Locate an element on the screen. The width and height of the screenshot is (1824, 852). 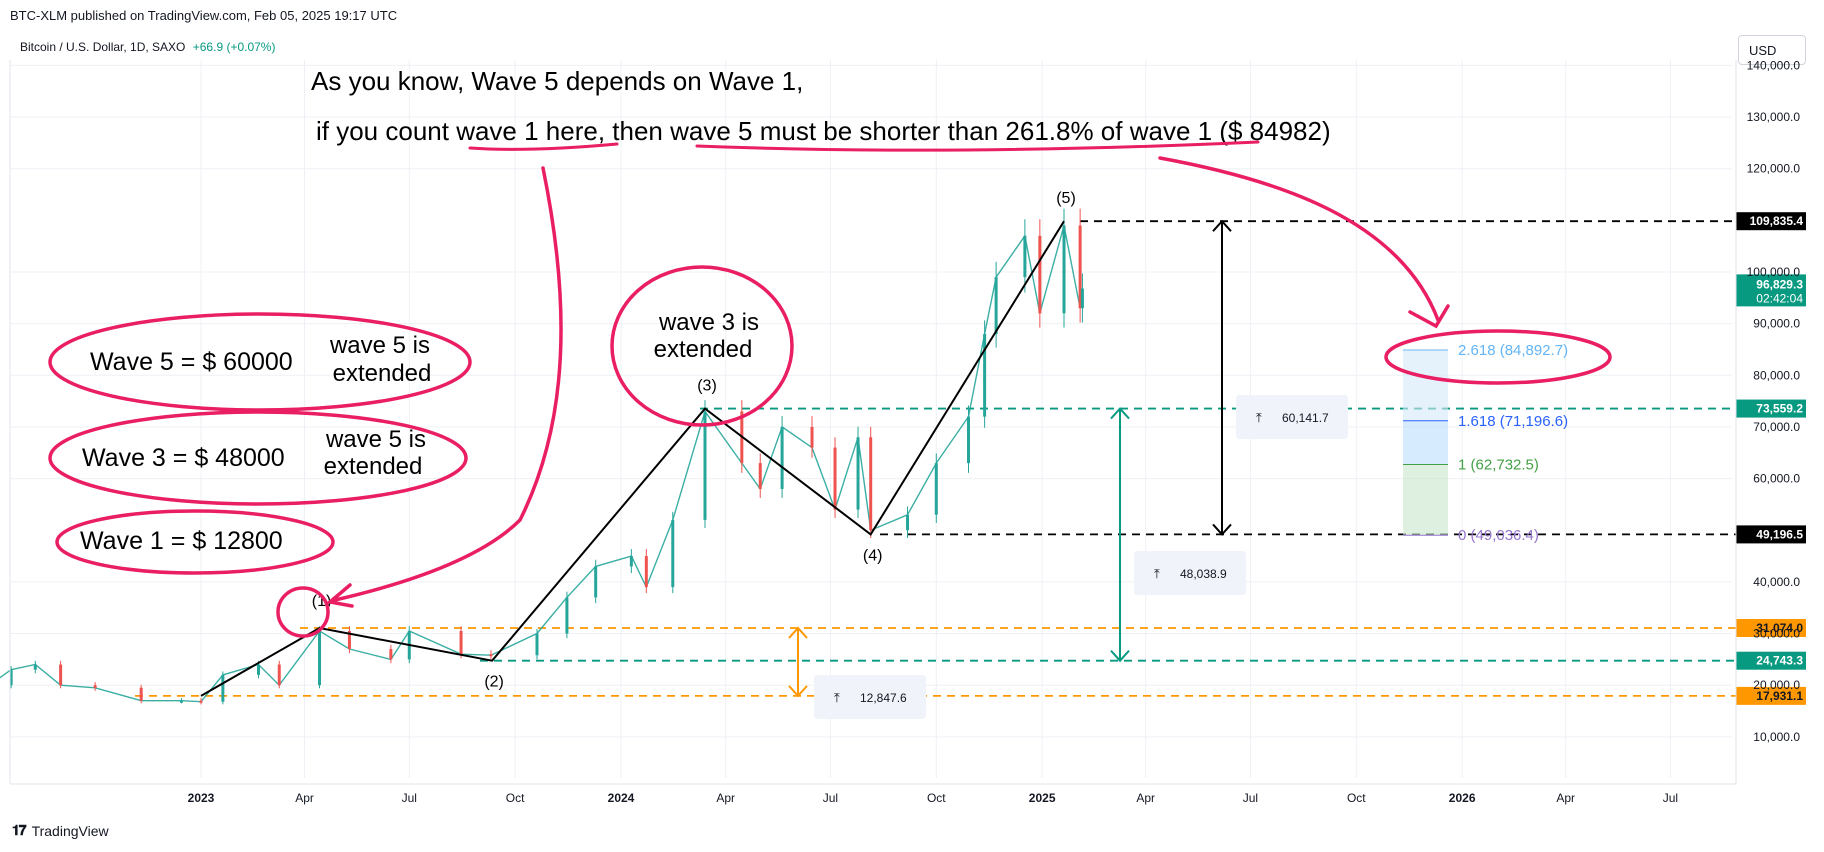
y-tick-label: 100,000.0 is located at coordinates (1774, 272).